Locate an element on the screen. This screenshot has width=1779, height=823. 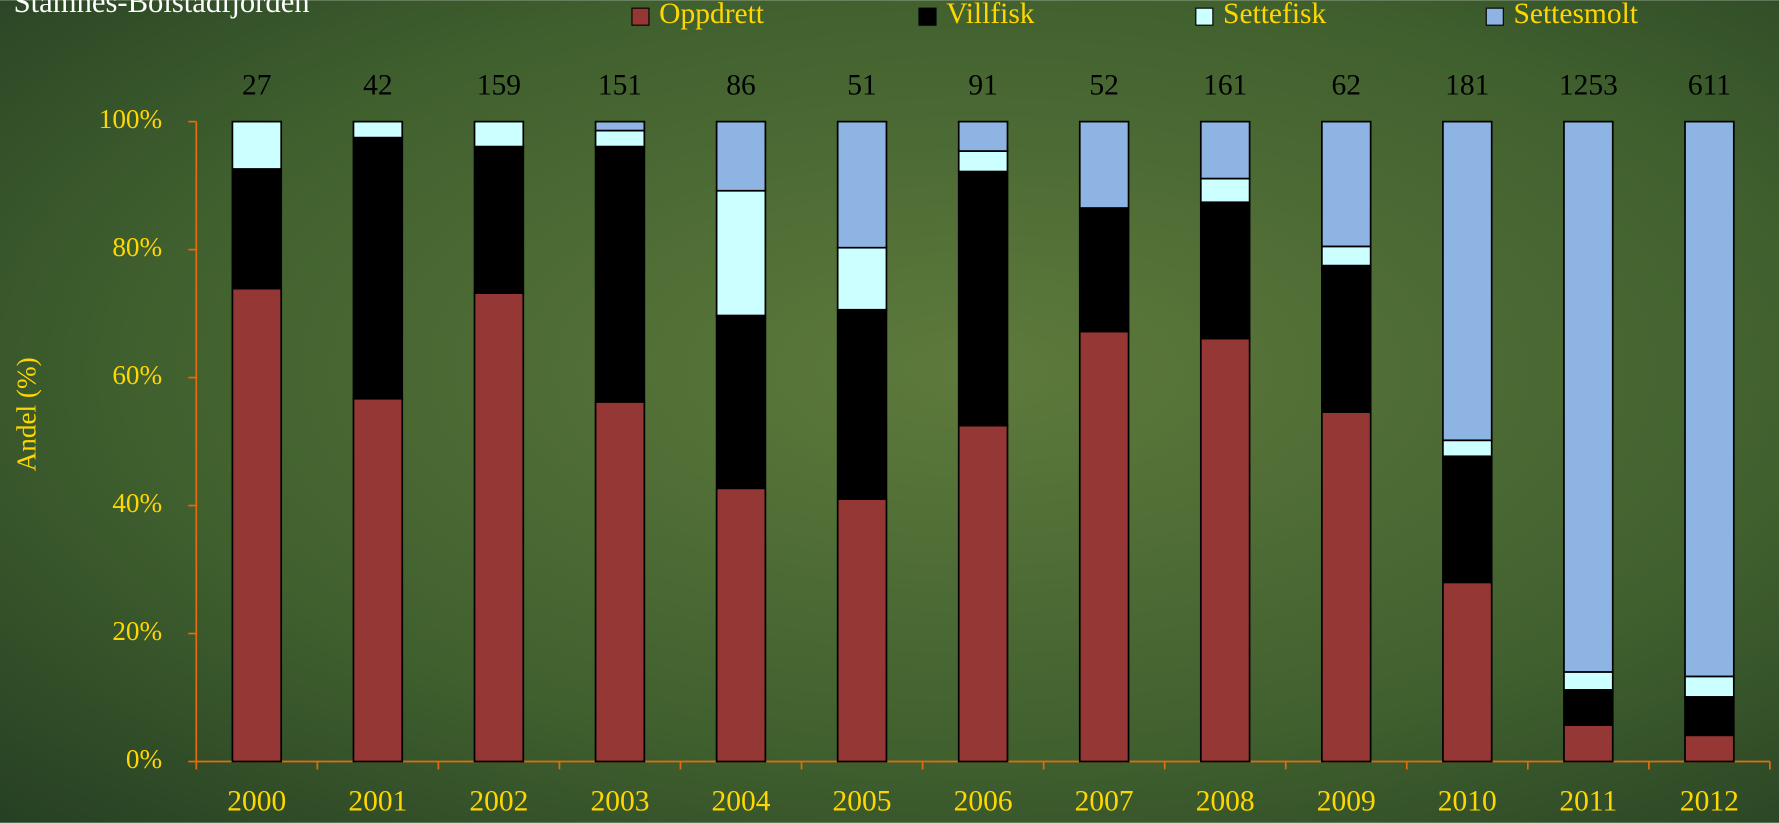
total-label: 181 is located at coordinates (1467, 85).